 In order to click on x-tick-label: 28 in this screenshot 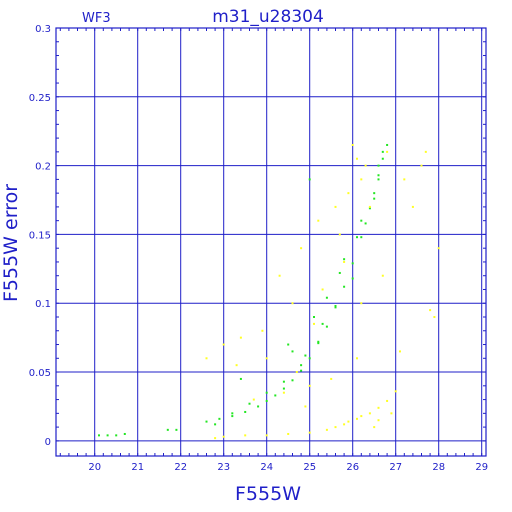, I will do `click(438, 467)`.